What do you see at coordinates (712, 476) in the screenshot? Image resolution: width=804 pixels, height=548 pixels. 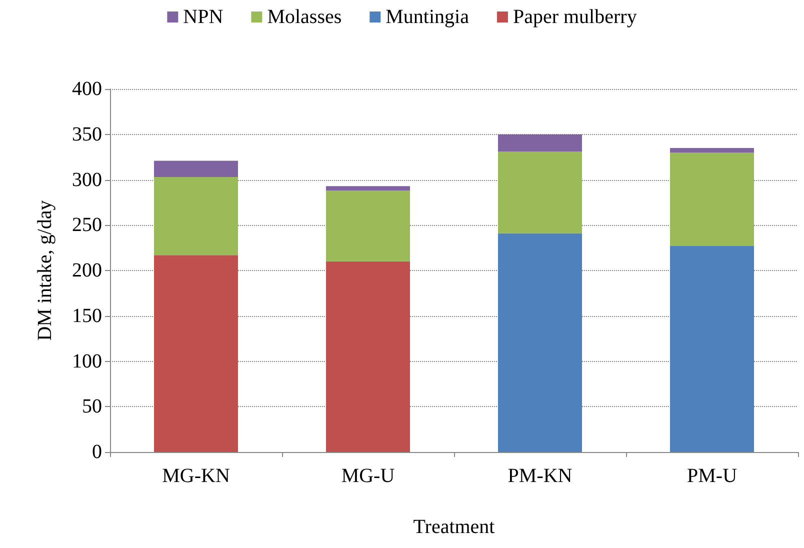 I see `x-tick-label: PM-U` at bounding box center [712, 476].